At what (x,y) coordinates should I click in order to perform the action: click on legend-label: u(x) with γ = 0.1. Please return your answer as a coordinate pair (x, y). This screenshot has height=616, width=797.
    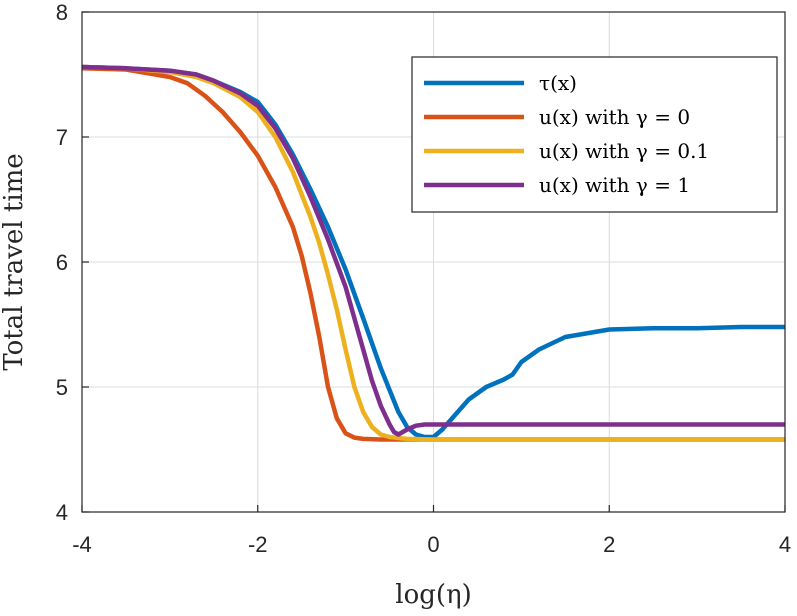
    Looking at the image, I should click on (624, 151).